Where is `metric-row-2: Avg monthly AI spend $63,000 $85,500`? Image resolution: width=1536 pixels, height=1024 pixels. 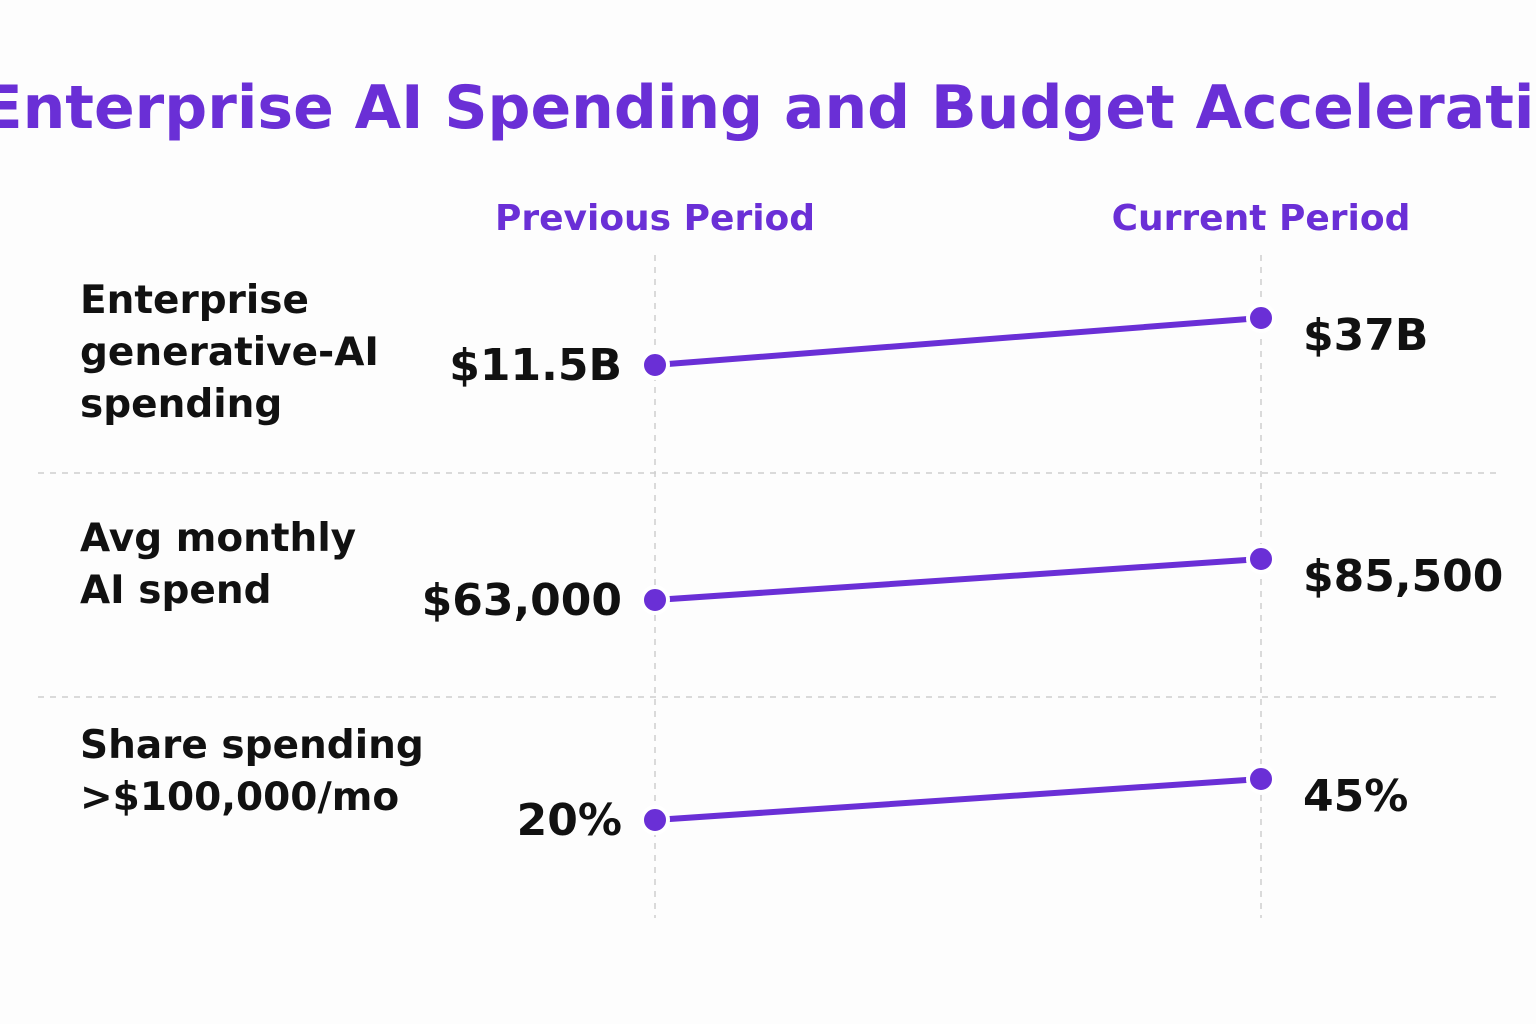
metric-row-2: Avg monthly AI spend $63,000 $85,500 is located at coordinates (791, 571).